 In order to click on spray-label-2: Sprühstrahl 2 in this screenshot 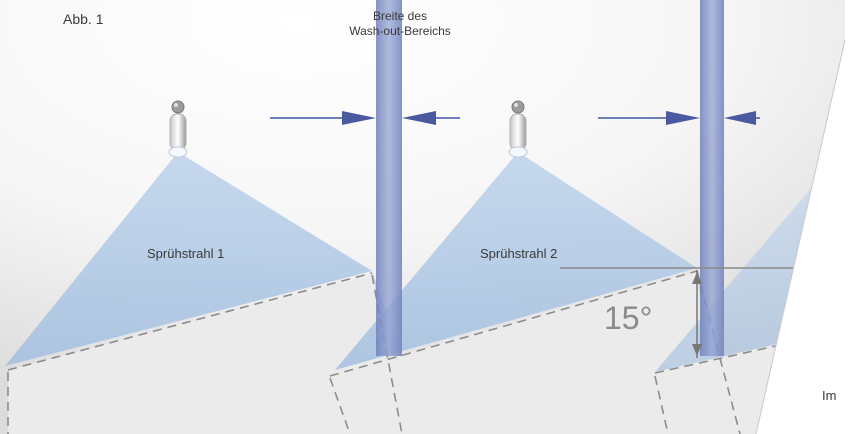, I will do `click(519, 253)`.